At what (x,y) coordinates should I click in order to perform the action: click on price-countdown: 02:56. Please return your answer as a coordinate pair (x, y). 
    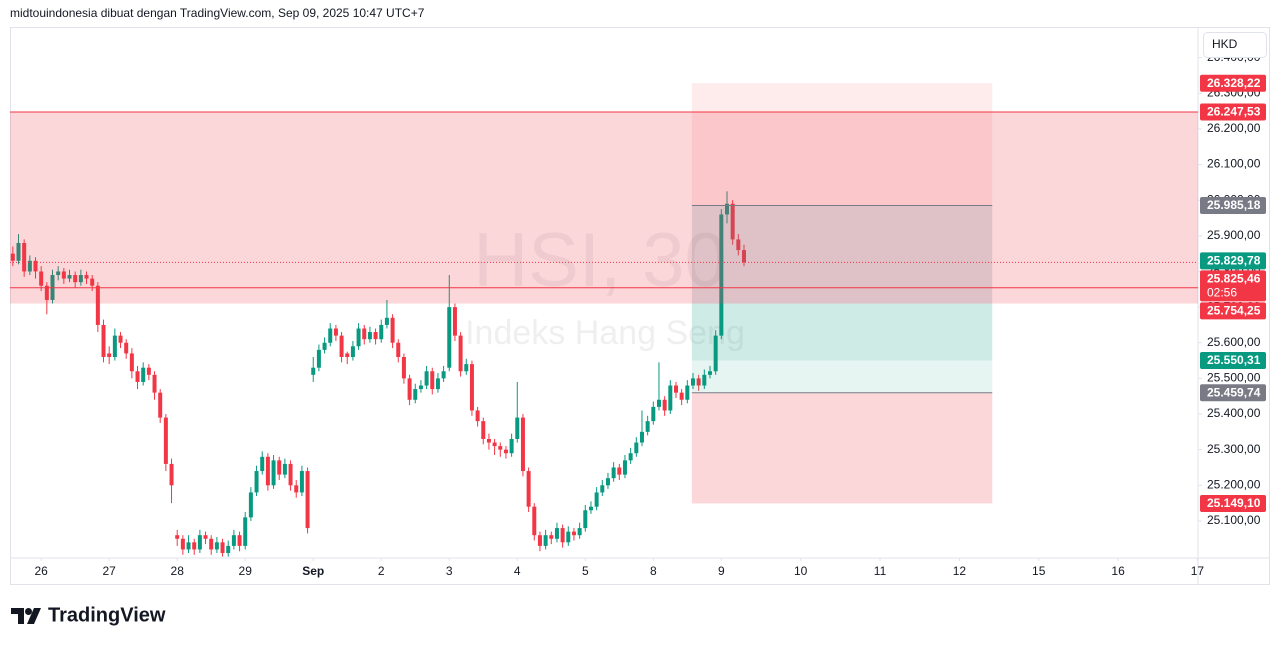
    Looking at the image, I should click on (1222, 293).